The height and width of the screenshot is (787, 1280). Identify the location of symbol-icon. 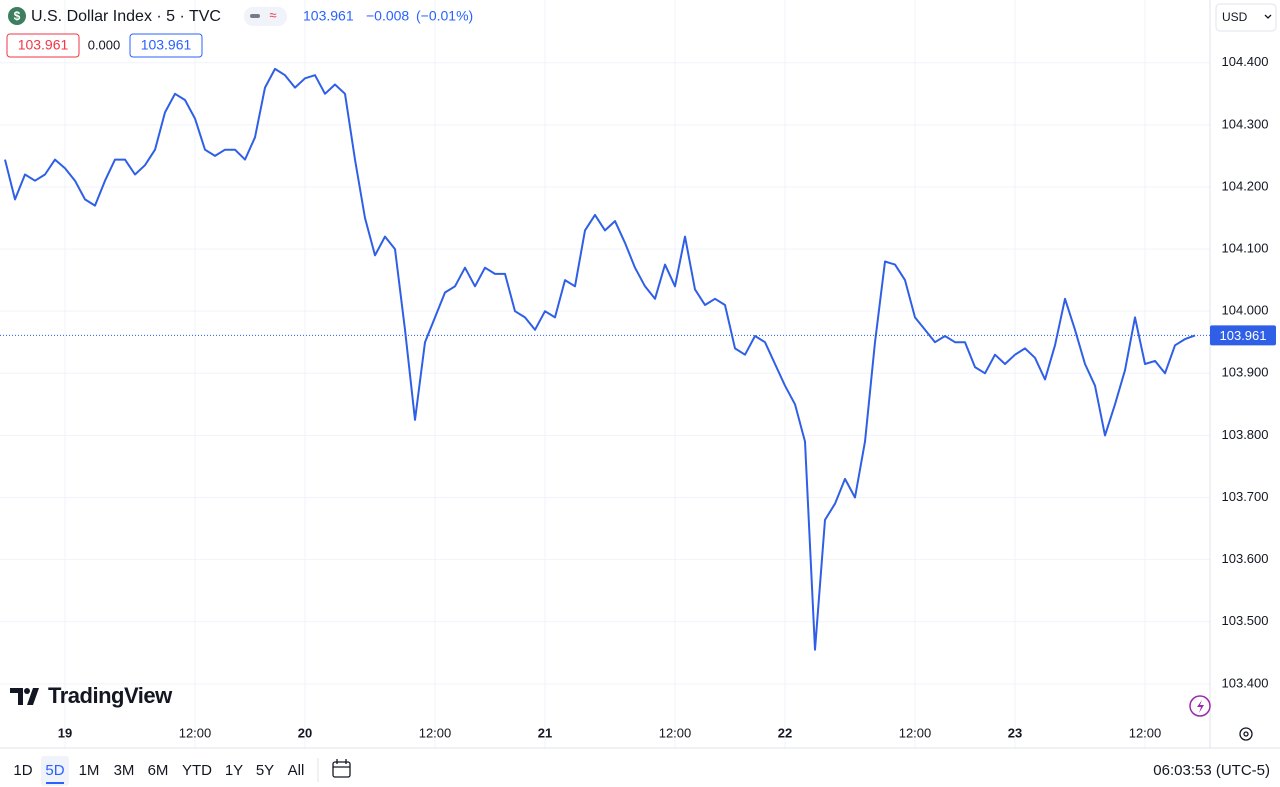
(17, 16).